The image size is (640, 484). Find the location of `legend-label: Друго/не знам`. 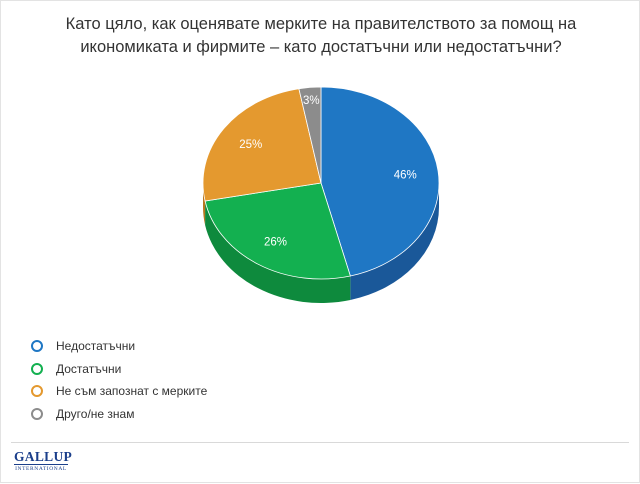

legend-label: Друго/не знам is located at coordinates (95, 413).